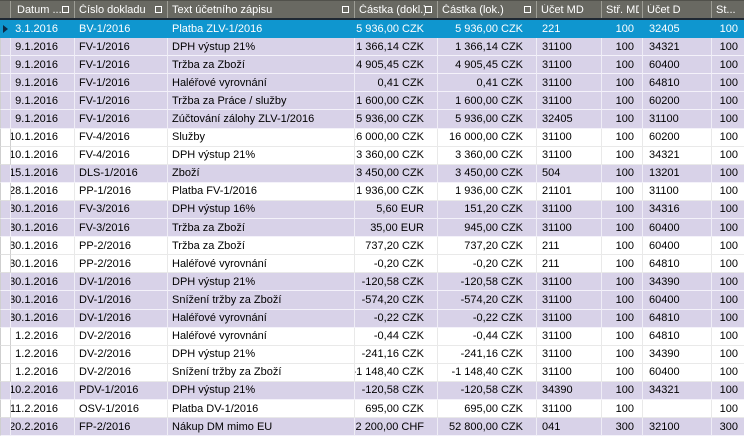 Image resolution: width=744 pixels, height=436 pixels. I want to click on cell-datum: 20.2.2016, so click(43, 427).